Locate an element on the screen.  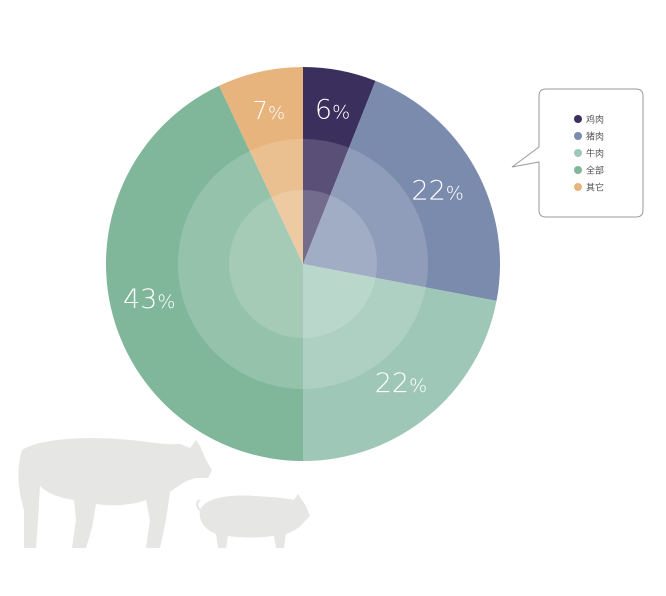
legend-label-3: 牛肉 is located at coordinates (595, 154).